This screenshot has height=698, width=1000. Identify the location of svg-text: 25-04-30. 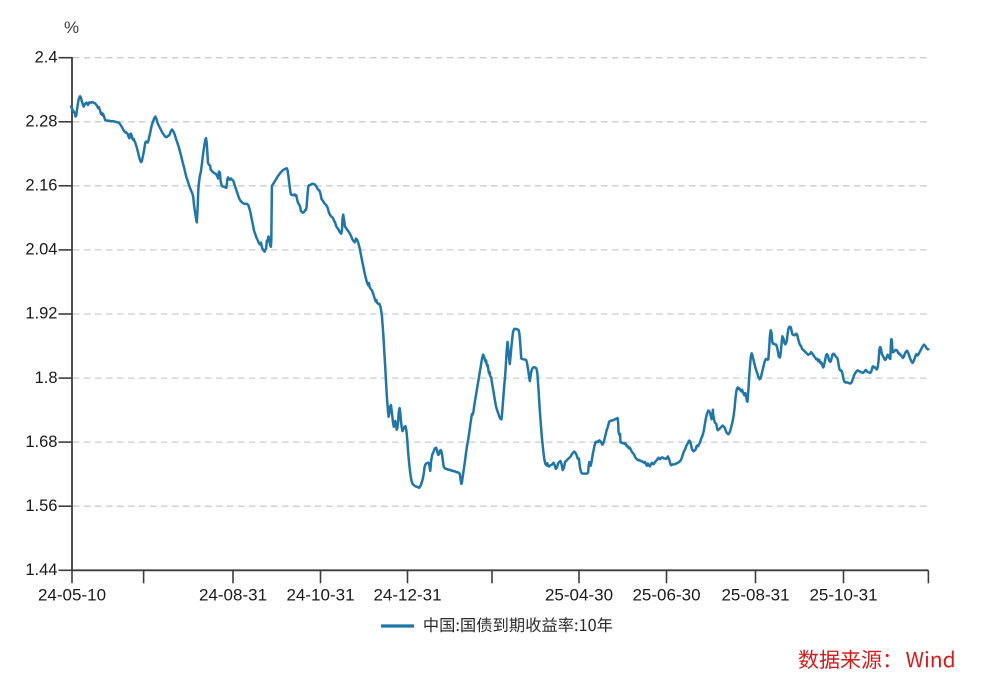
(579, 595).